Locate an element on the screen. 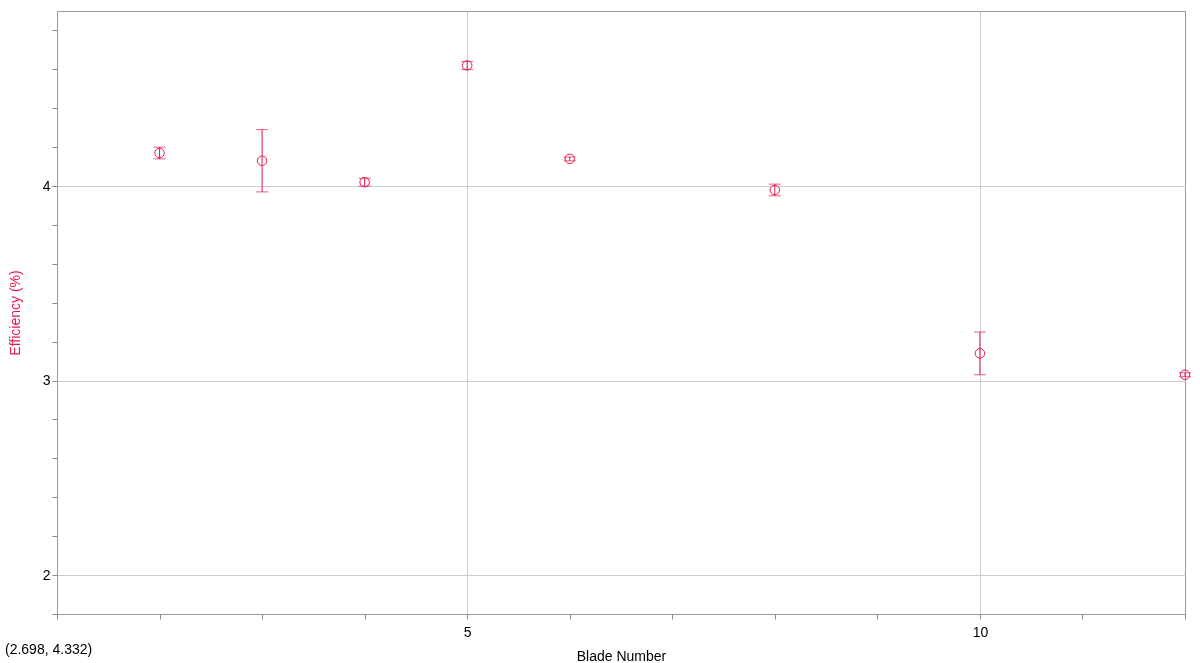 The width and height of the screenshot is (1200, 663). x-axis-title: Blade Number is located at coordinates (621, 655).